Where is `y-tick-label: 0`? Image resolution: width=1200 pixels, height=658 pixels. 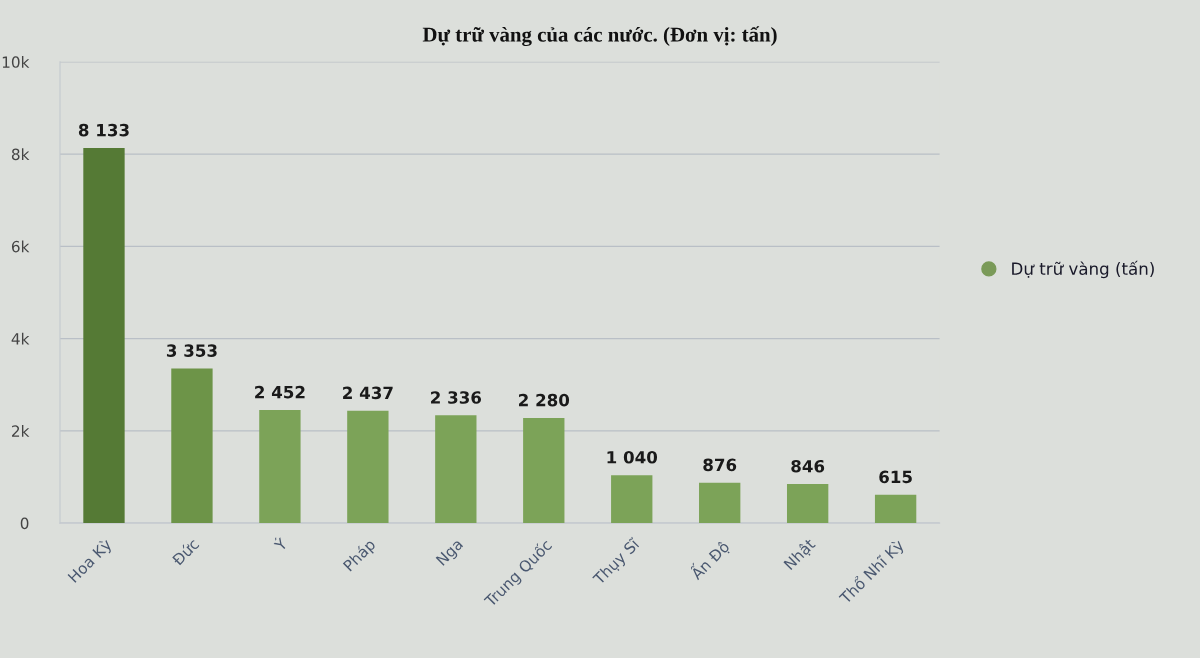 y-tick-label: 0 is located at coordinates (24, 523).